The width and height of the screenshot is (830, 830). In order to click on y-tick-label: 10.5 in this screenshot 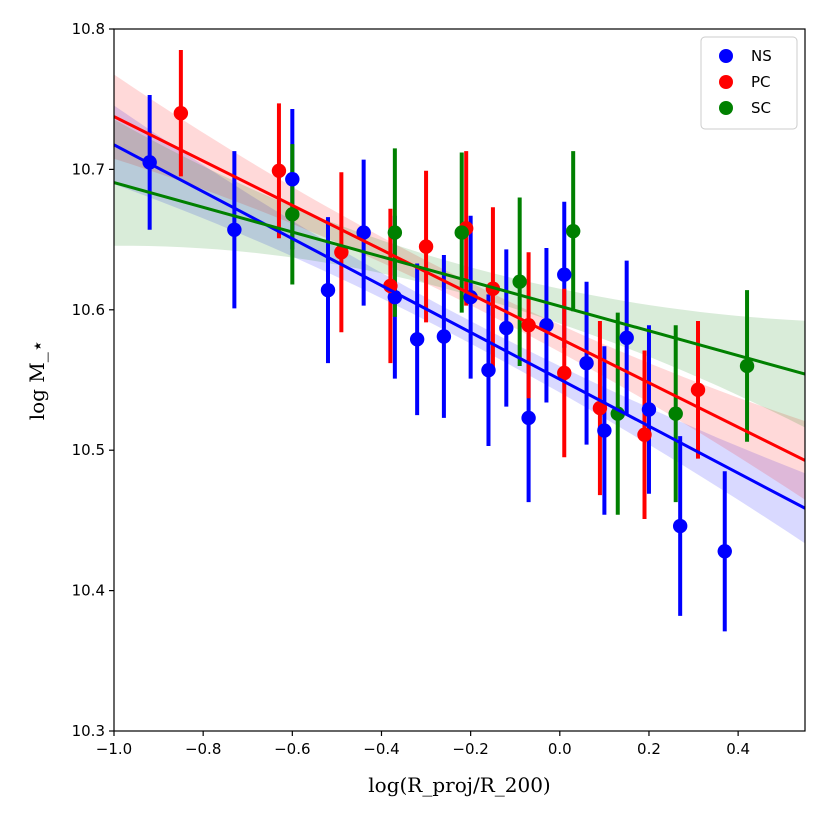, I will do `click(88, 450)`.